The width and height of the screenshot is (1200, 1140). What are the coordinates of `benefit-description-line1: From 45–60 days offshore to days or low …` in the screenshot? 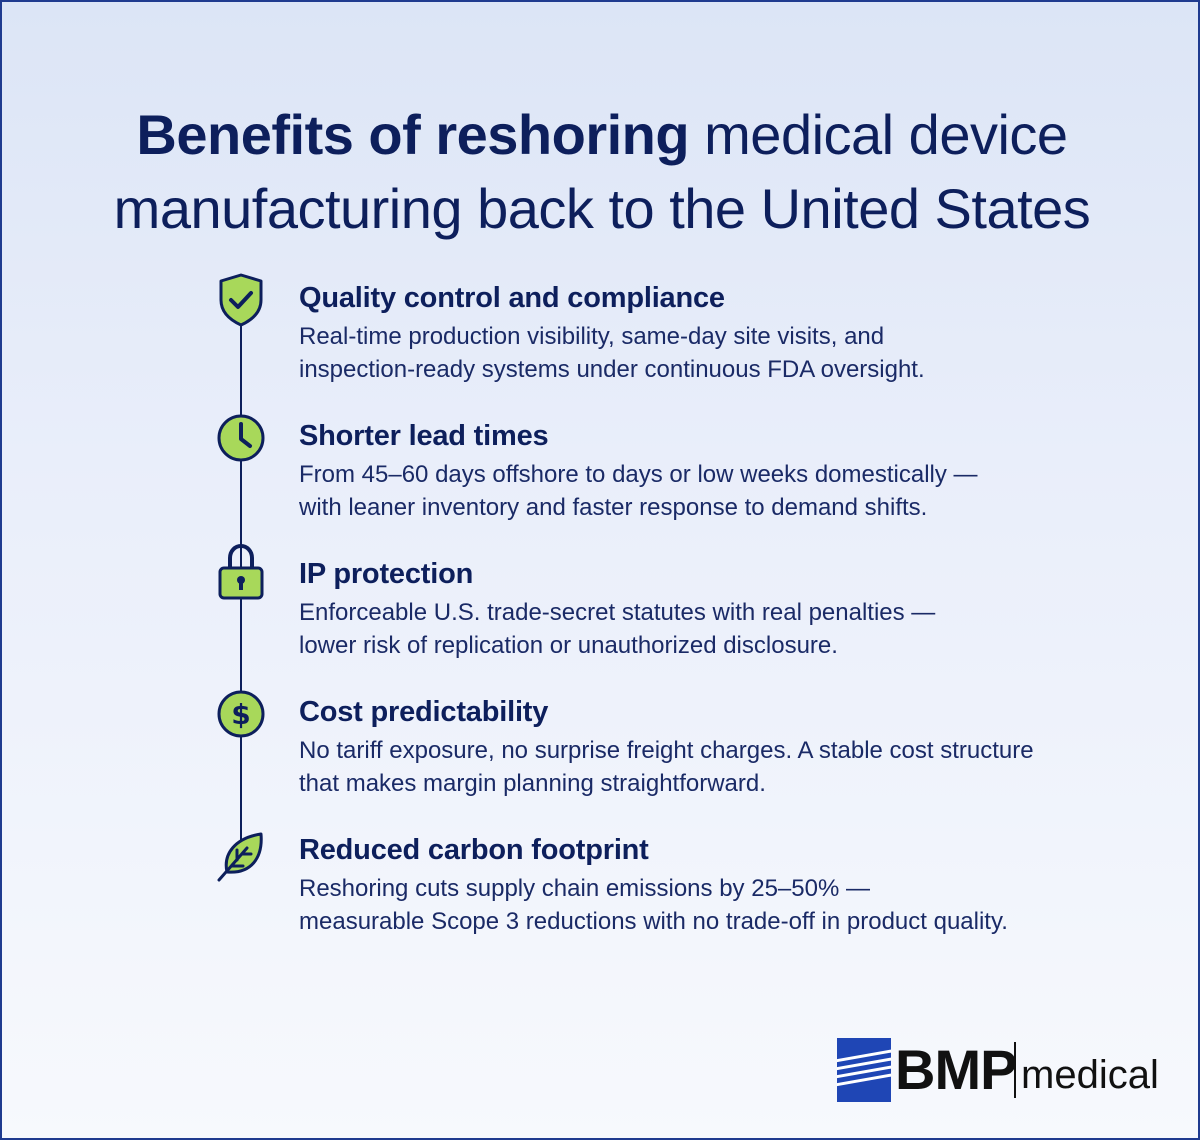 It's located at (638, 474).